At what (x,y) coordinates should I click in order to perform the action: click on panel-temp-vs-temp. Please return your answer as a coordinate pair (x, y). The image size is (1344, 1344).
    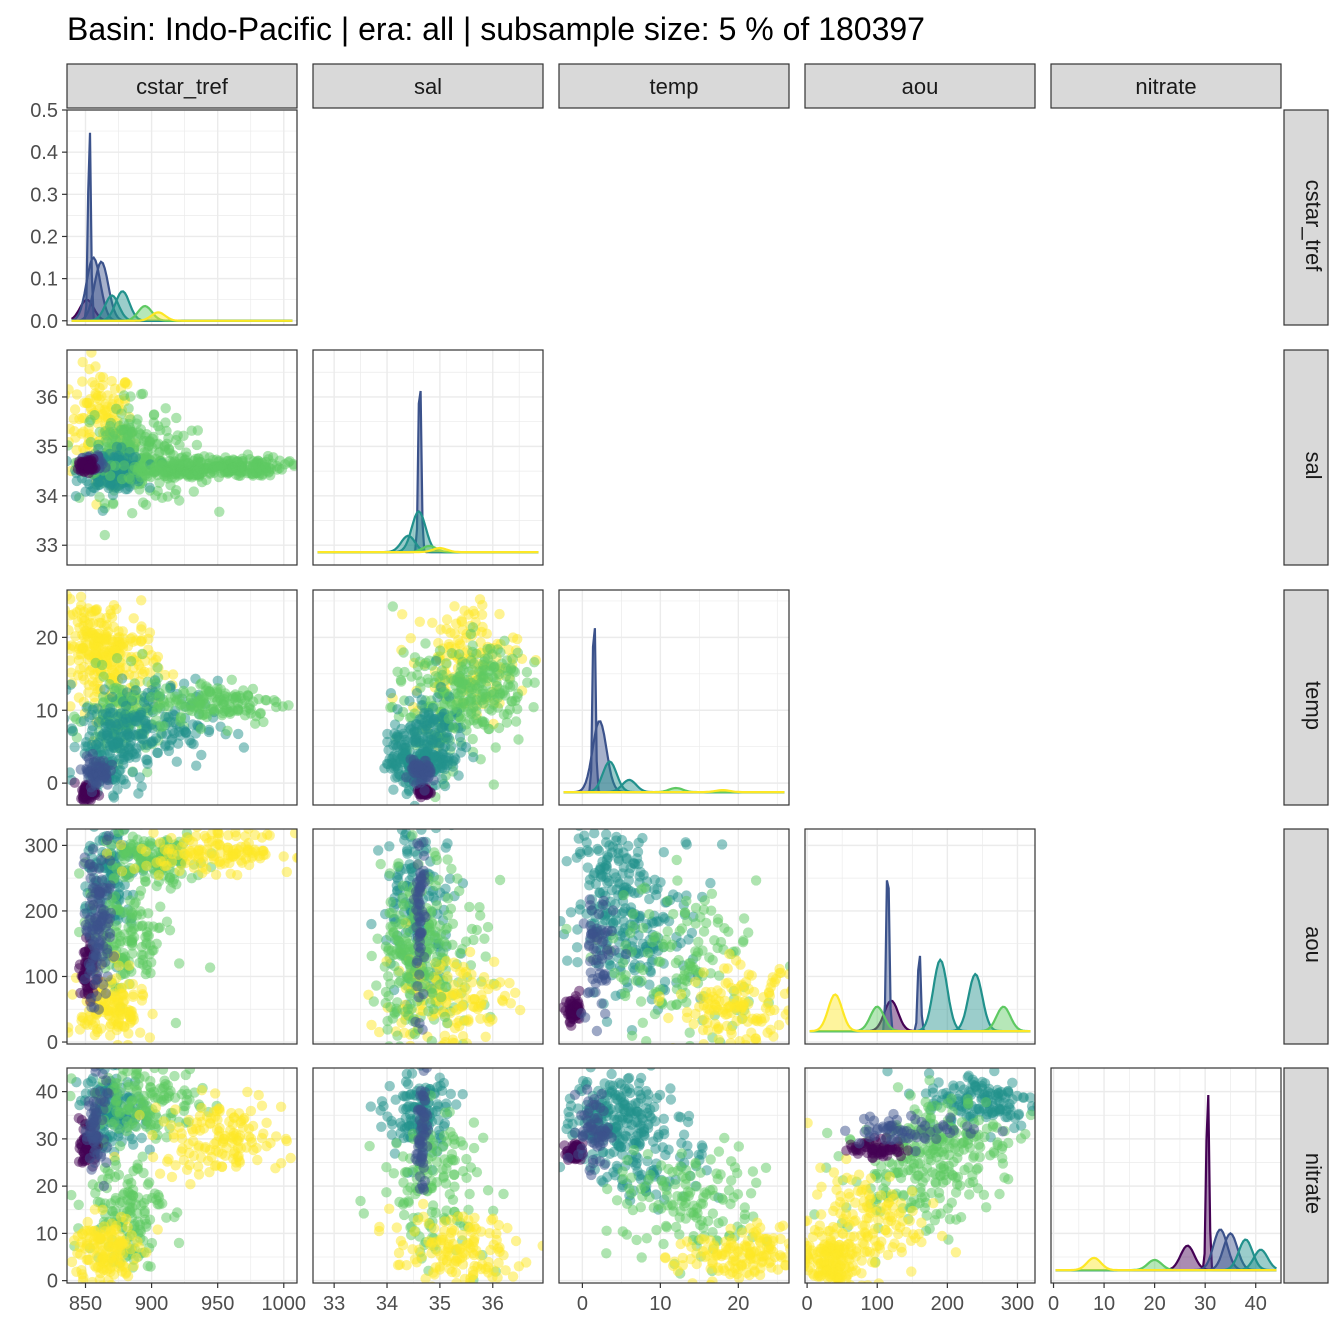
    Looking at the image, I should click on (674, 697).